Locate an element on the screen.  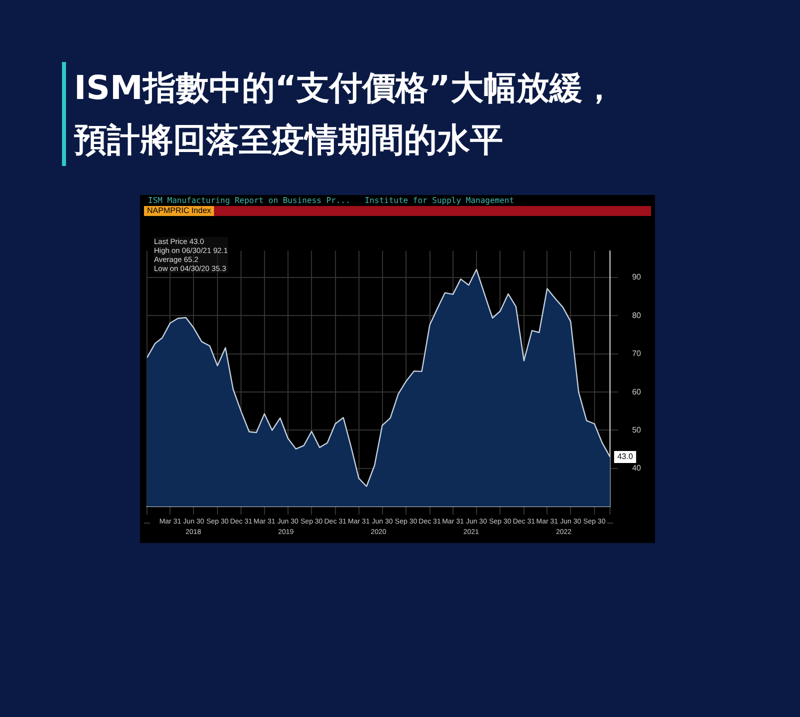
y-tick-label: 60 is located at coordinates (637, 391).